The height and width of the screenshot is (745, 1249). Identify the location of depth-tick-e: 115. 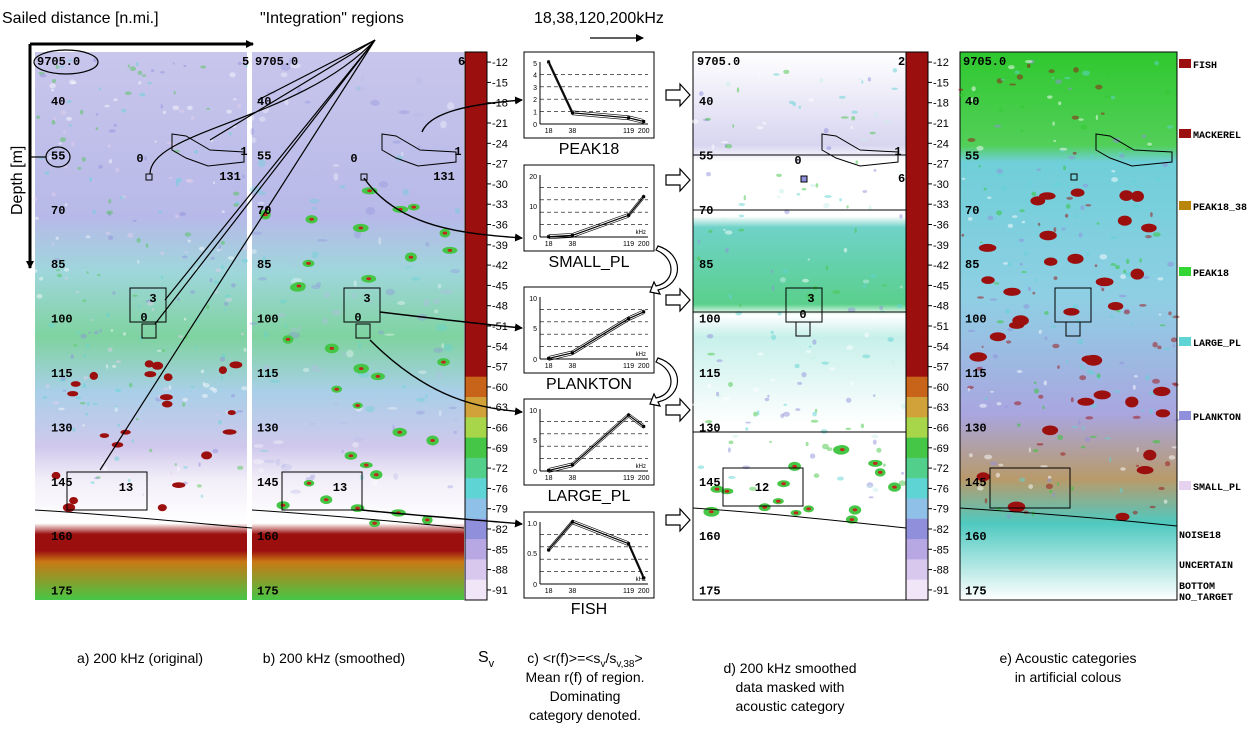
(976, 374).